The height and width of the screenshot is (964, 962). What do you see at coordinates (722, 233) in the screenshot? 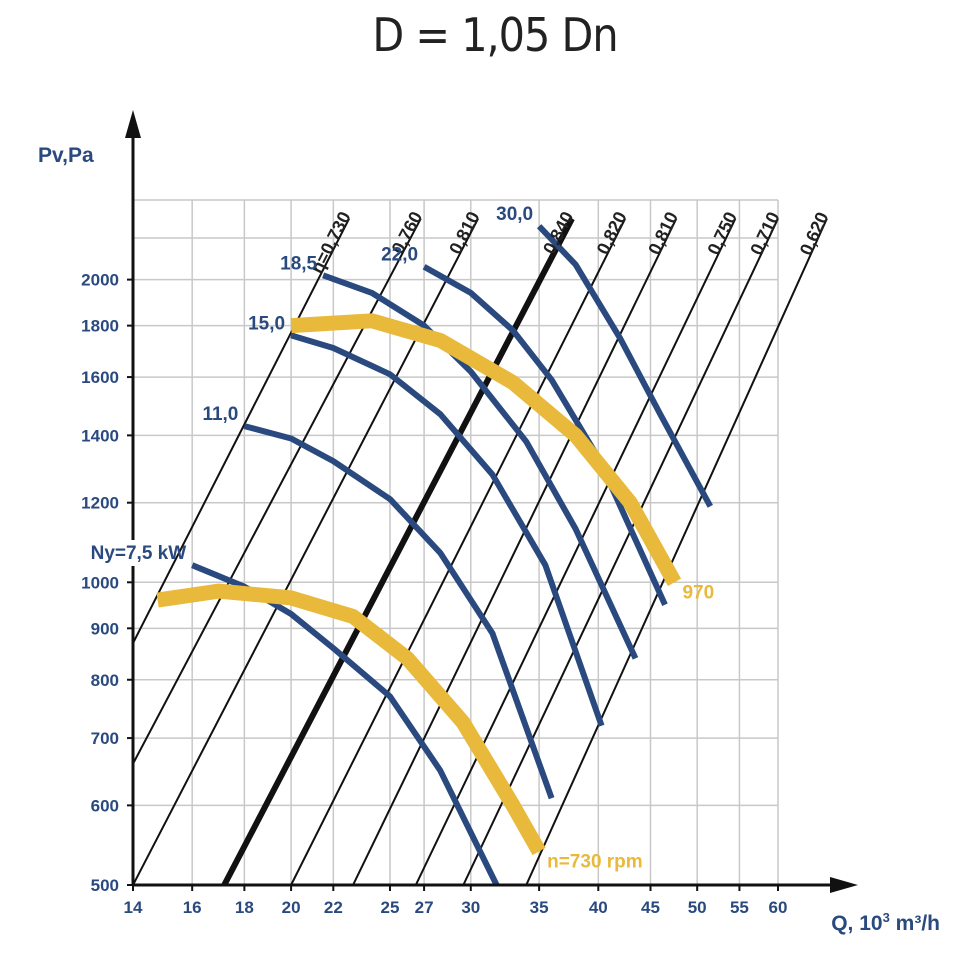
I see `efficiency-label-6: 0,750` at bounding box center [722, 233].